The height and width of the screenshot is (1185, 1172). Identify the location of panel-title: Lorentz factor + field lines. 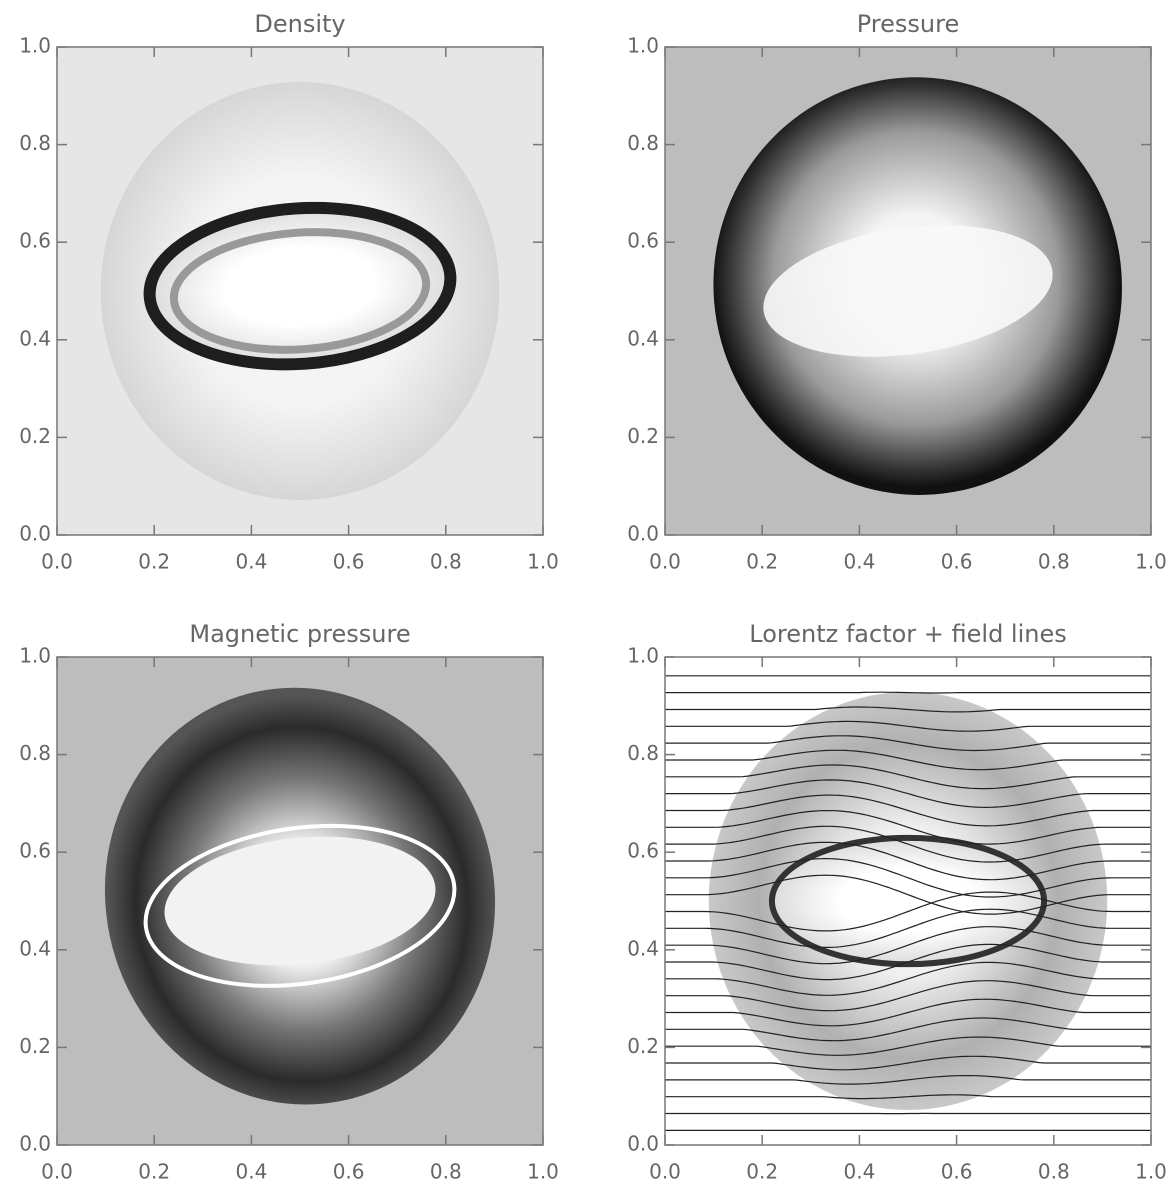
(908, 634).